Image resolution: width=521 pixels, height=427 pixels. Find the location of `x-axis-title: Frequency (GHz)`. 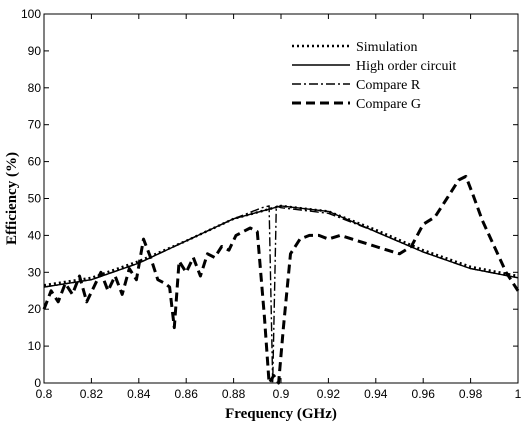

x-axis-title: Frequency (GHz) is located at coordinates (281, 414).